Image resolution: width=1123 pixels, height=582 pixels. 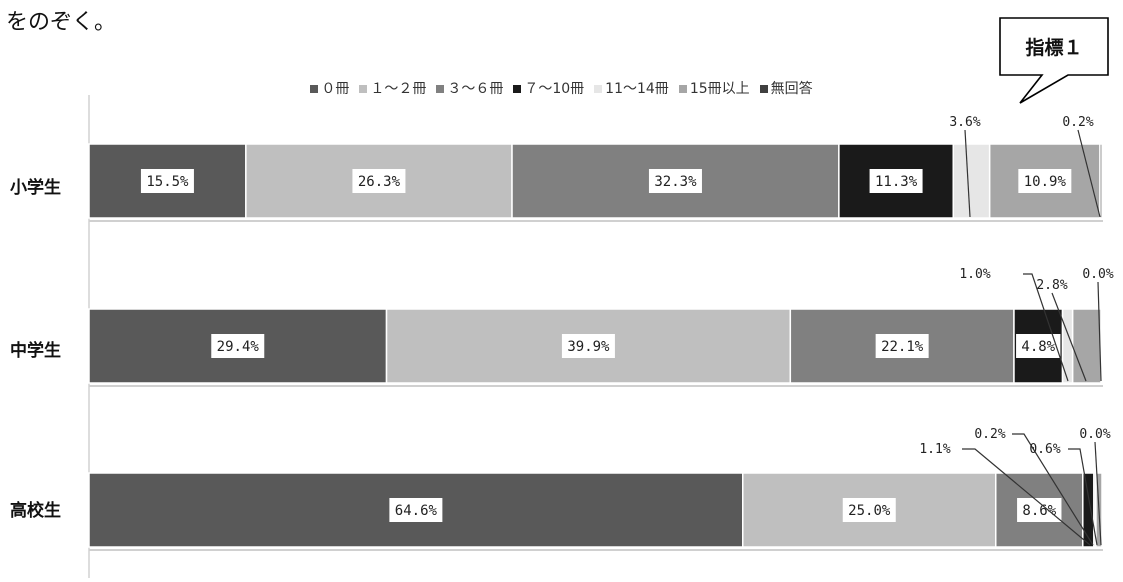 What do you see at coordinates (554, 89) in the screenshot?
I see `legend-label: ７～10冊` at bounding box center [554, 89].